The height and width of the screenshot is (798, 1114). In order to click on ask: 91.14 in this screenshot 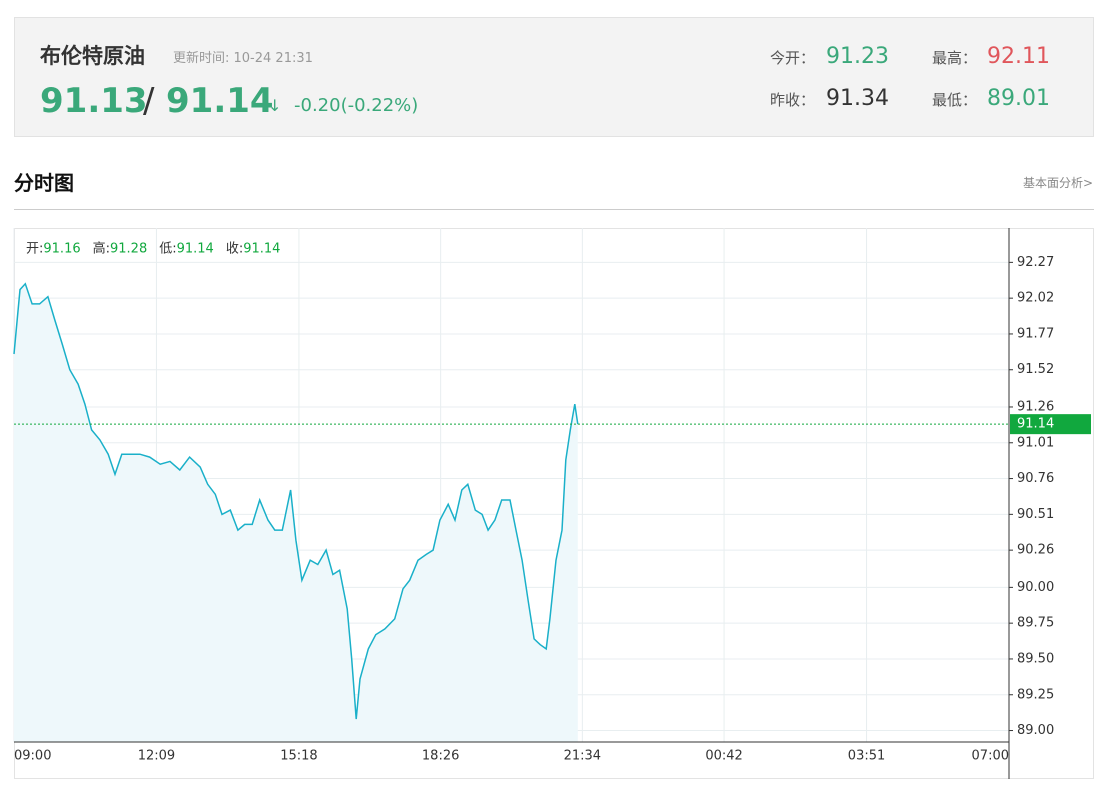, I will do `click(220, 101)`.